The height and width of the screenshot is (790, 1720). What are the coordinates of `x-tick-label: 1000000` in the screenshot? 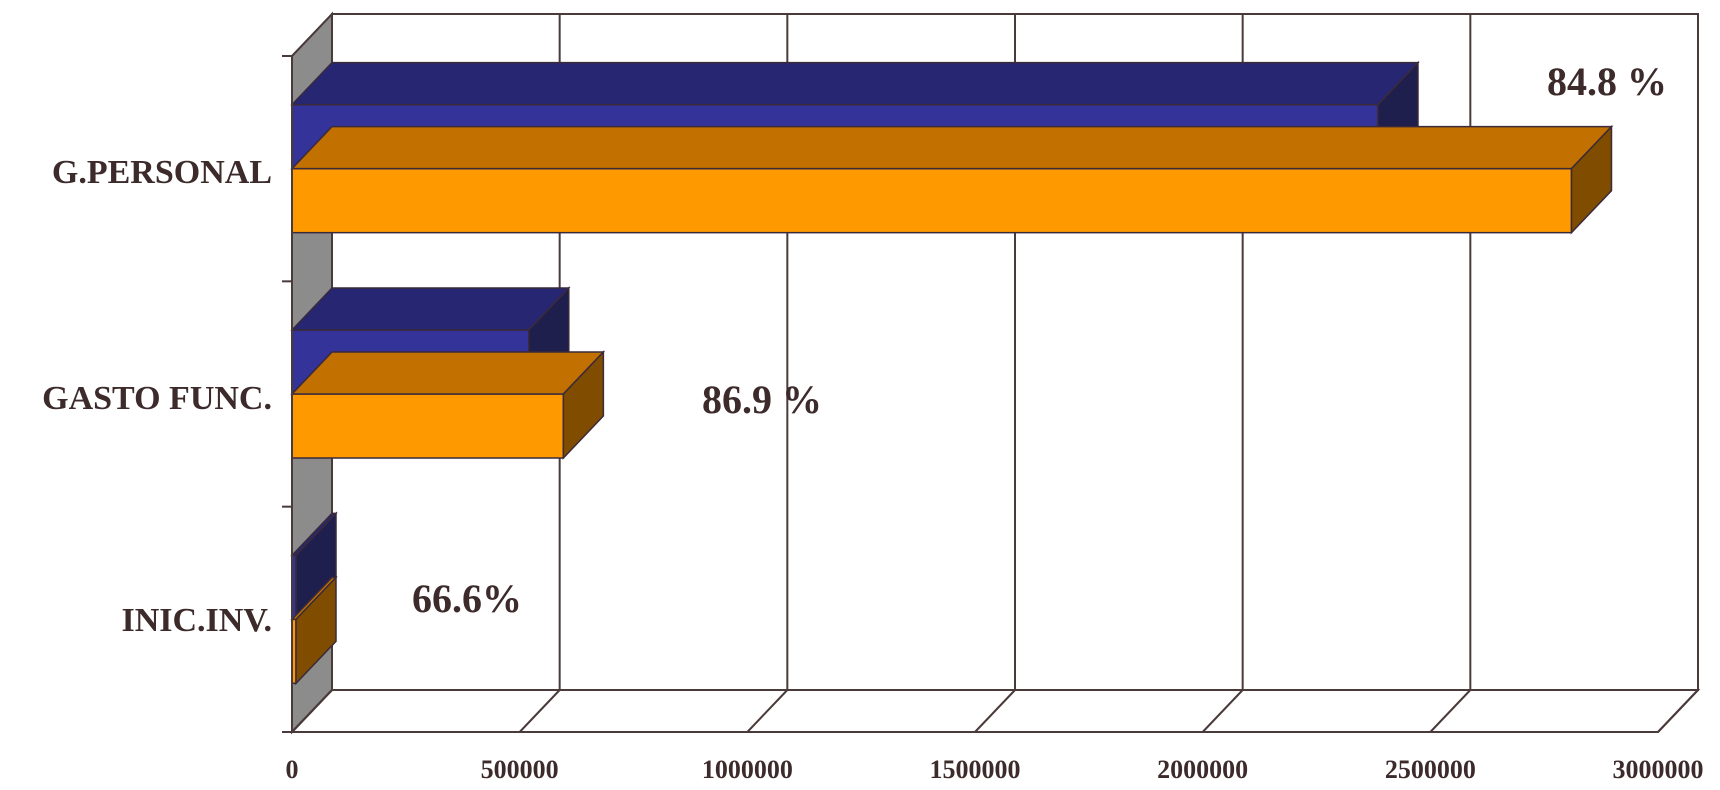 It's located at (747, 769).